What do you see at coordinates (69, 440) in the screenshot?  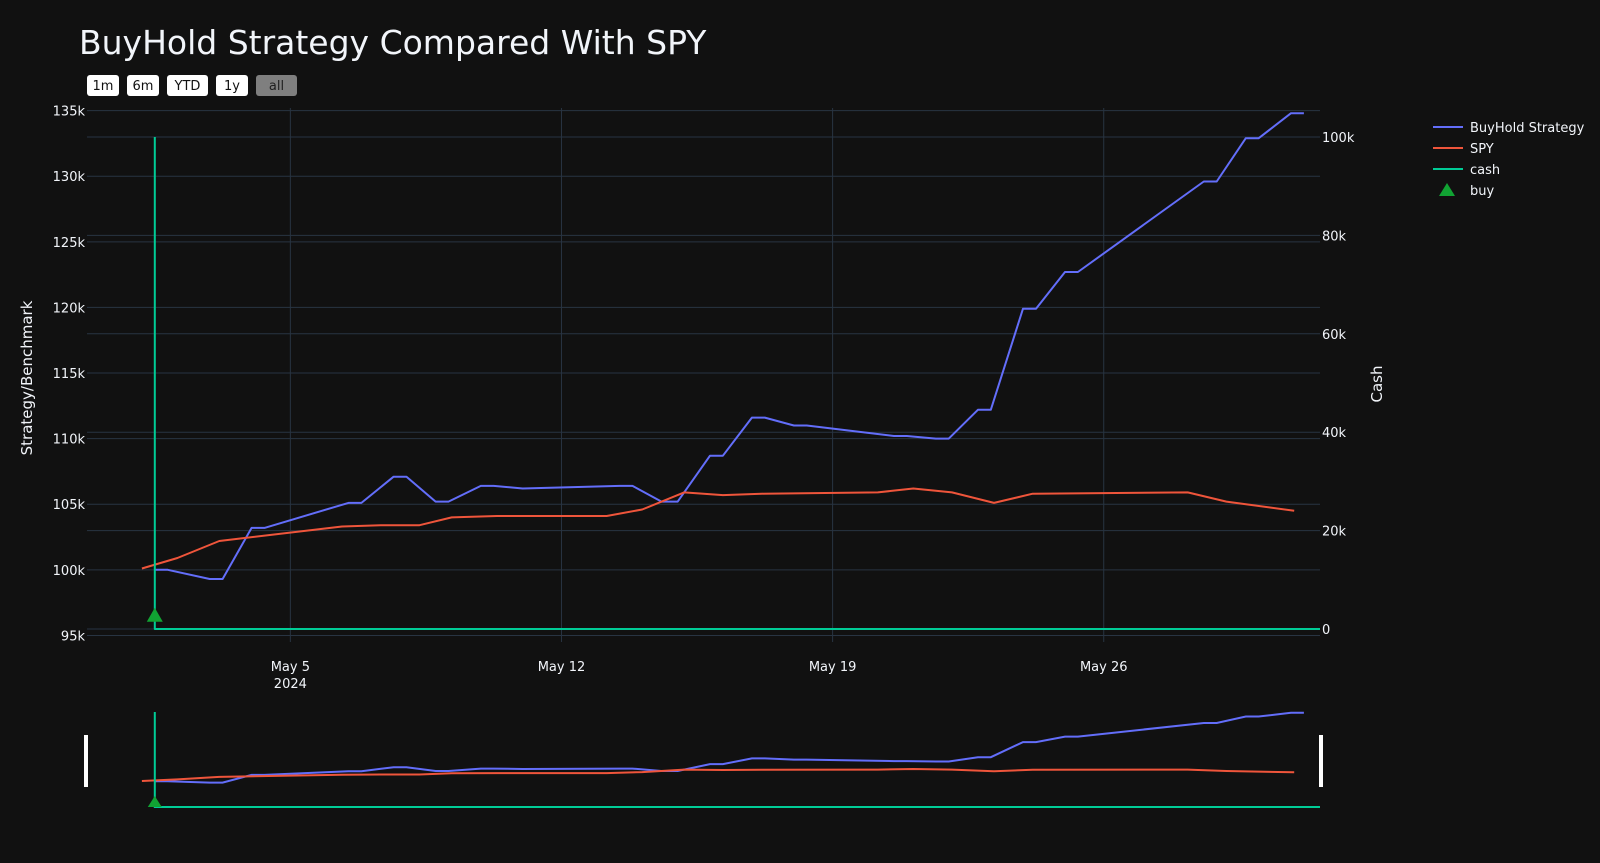 I see `y-tick-label: 110k` at bounding box center [69, 440].